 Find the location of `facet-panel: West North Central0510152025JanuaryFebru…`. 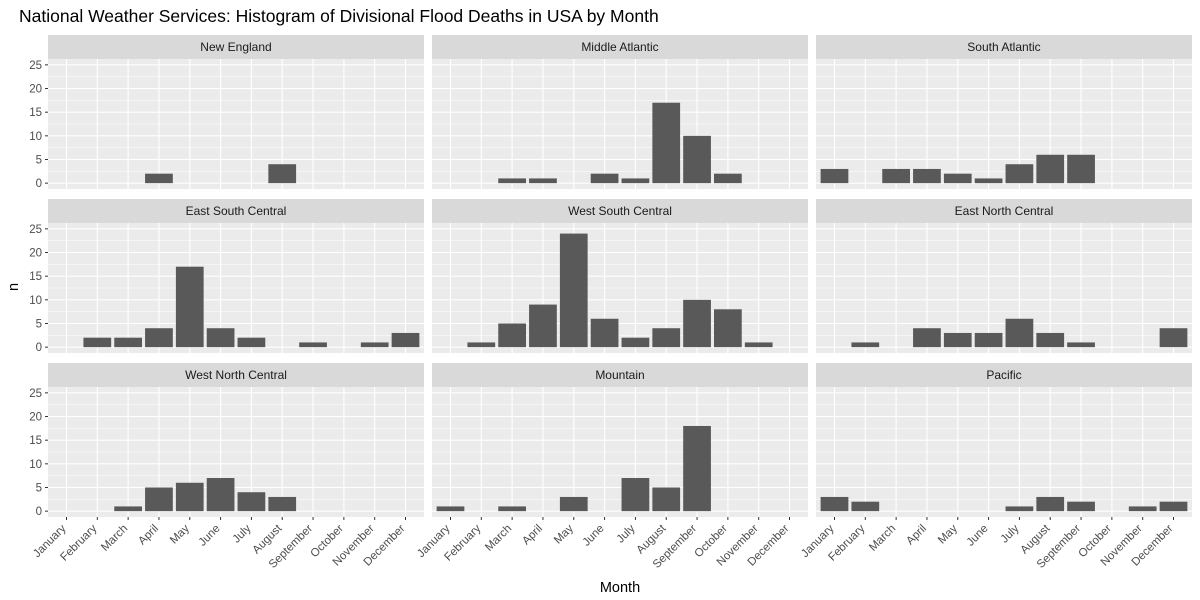

facet-panel: West North Central0510152025JanuaryFebru… is located at coordinates (226, 467).